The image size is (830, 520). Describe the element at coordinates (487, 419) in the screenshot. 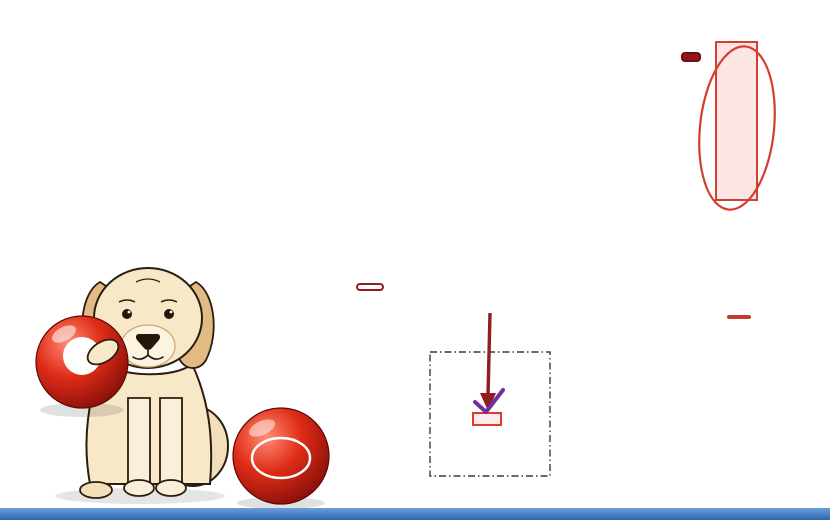

I see `buy-marker-box` at that location.